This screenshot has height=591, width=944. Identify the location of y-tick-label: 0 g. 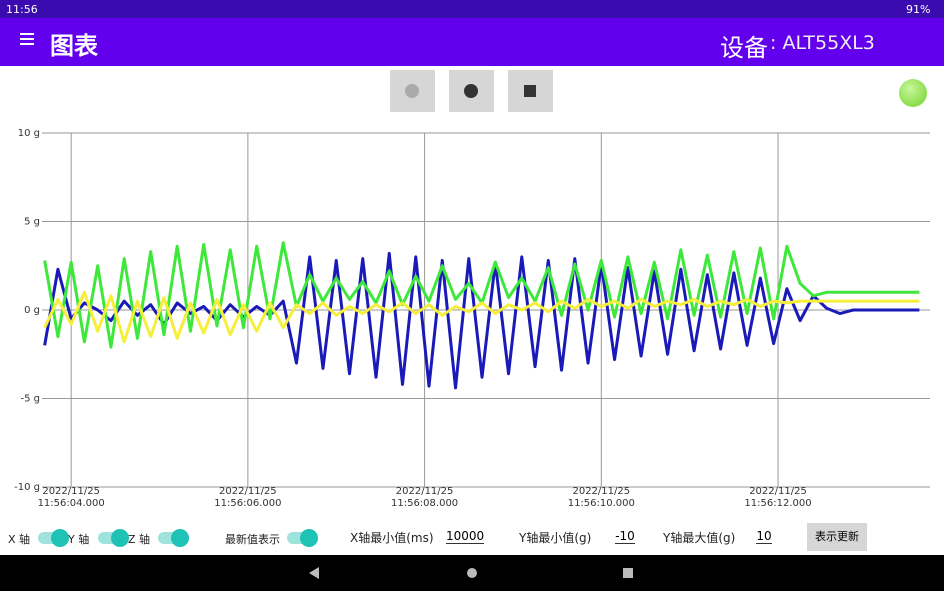
(32, 310).